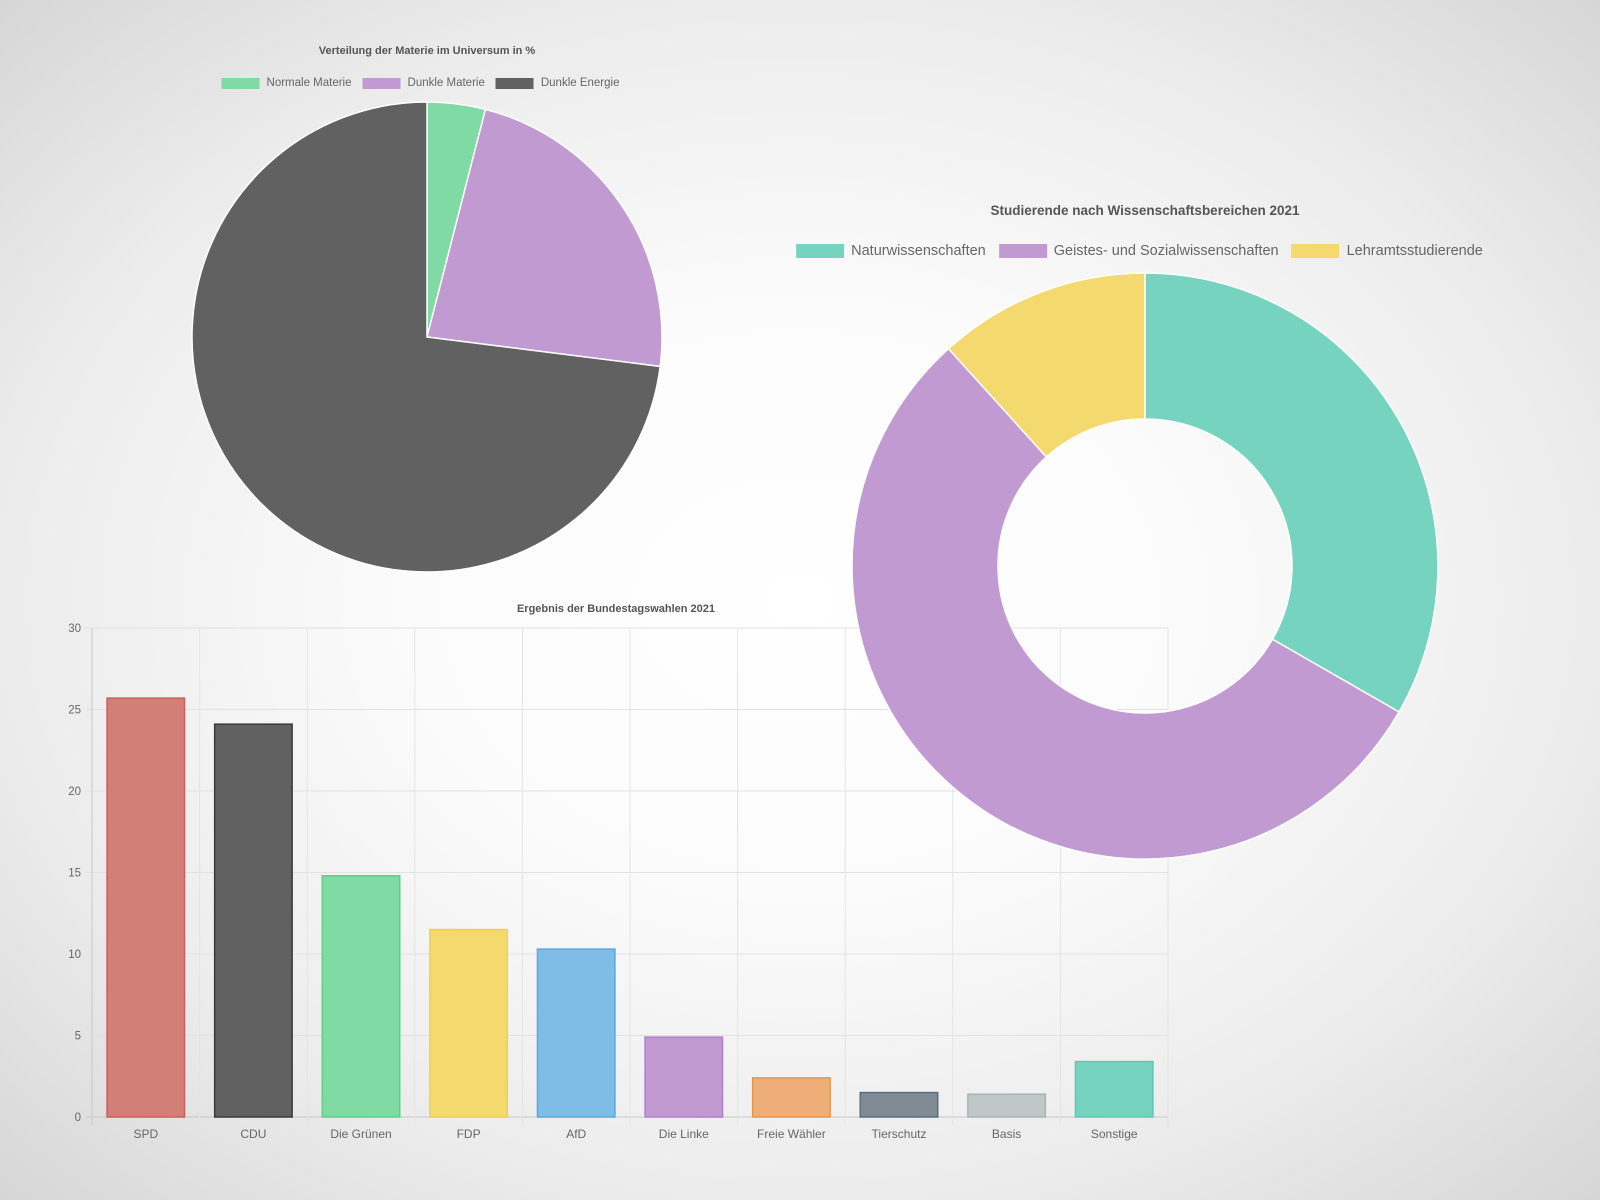 The height and width of the screenshot is (1200, 1600). Describe the element at coordinates (74, 874) in the screenshot. I see `y-tick-label: 15` at that location.